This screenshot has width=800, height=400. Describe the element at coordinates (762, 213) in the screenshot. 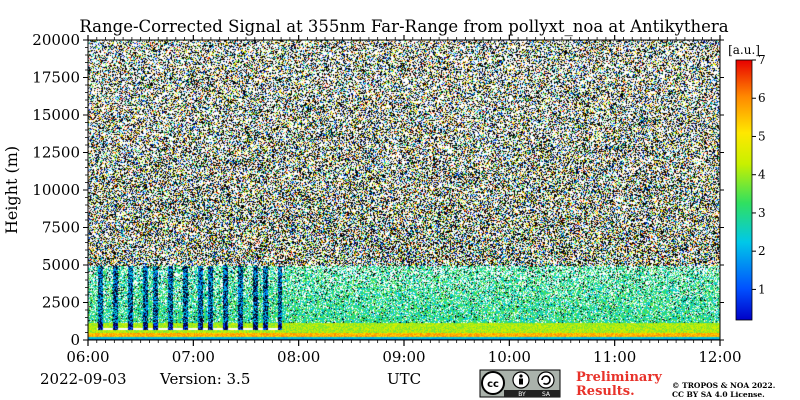

I see `colorbar-tick-label: 3` at that location.